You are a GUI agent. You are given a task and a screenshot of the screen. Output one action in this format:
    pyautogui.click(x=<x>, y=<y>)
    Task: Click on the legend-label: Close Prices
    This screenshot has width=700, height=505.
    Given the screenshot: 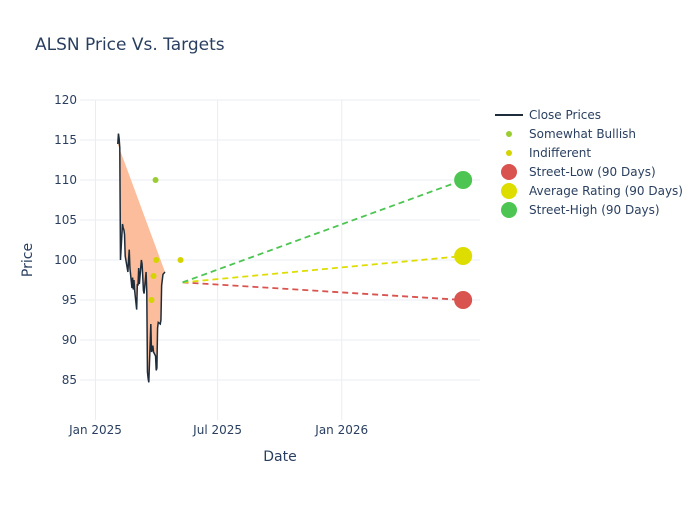 What is the action you would take?
    pyautogui.click(x=565, y=115)
    